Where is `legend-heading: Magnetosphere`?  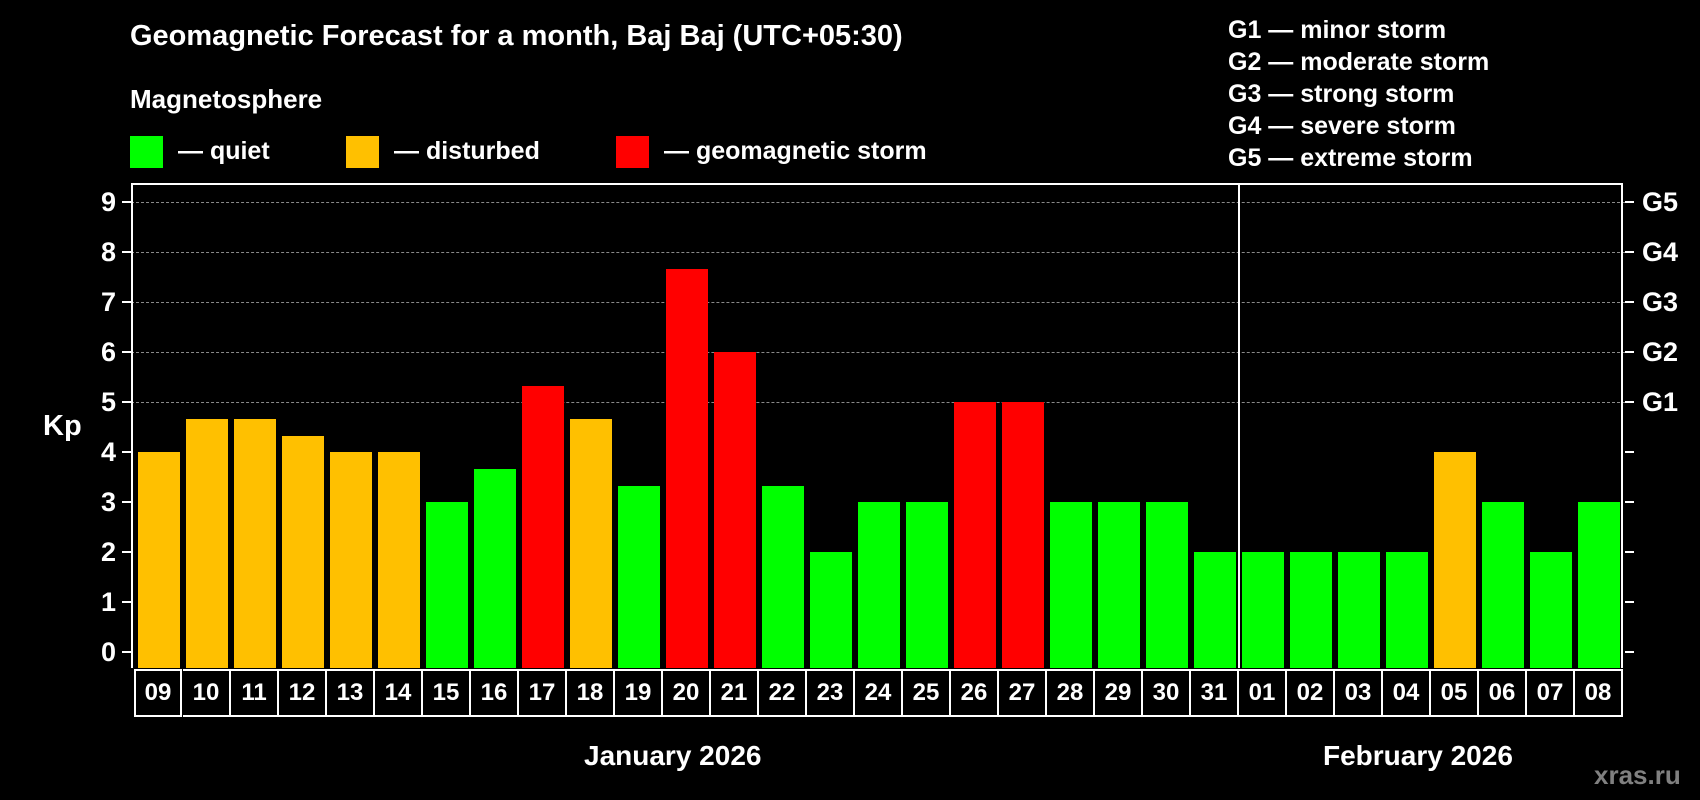
legend-heading: Magnetosphere is located at coordinates (226, 99).